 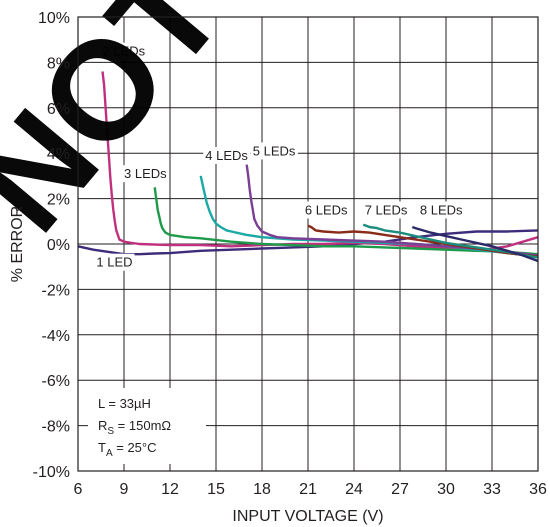 What do you see at coordinates (58, 154) in the screenshot?
I see `y-tick-label: 4%` at bounding box center [58, 154].